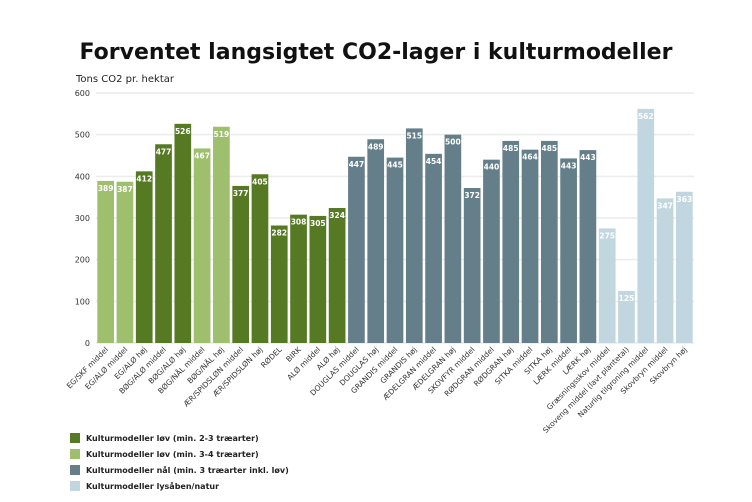 The width and height of the screenshot is (752, 502). Describe the element at coordinates (646, 116) in the screenshot. I see `data-label: 562` at that location.